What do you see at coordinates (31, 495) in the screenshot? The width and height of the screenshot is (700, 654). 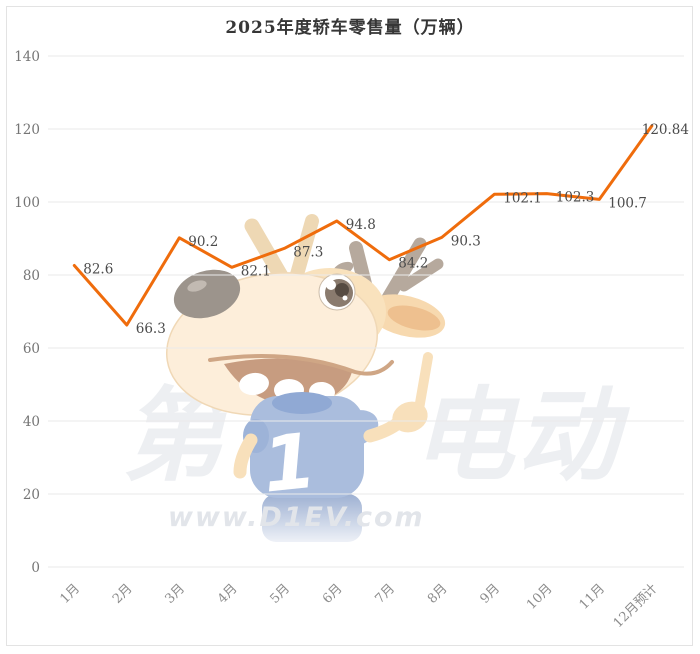 I see `y-axis-tick-label: 20` at bounding box center [31, 495].